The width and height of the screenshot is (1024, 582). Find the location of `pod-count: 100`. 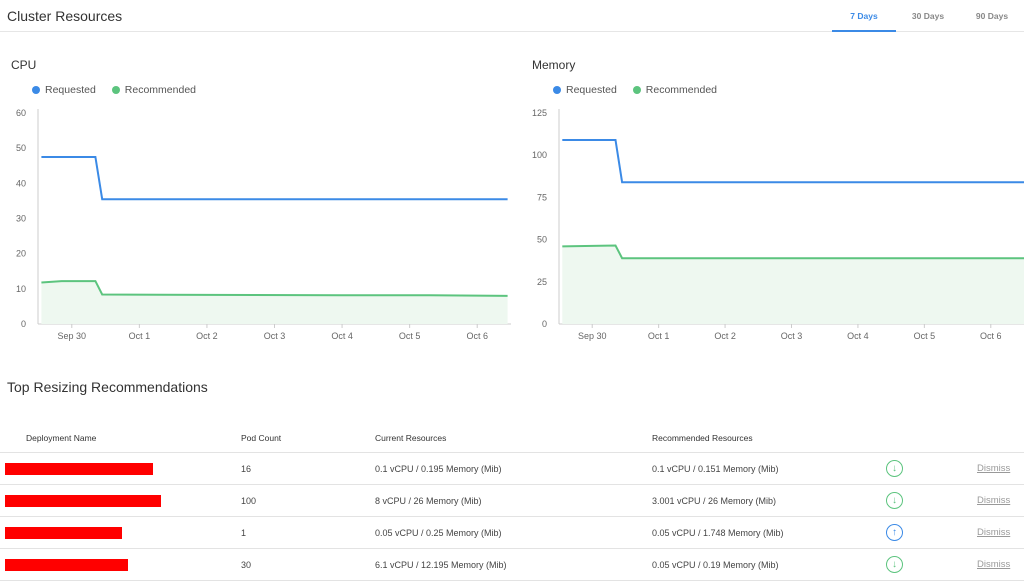

pod-count: 100 is located at coordinates (249, 500).